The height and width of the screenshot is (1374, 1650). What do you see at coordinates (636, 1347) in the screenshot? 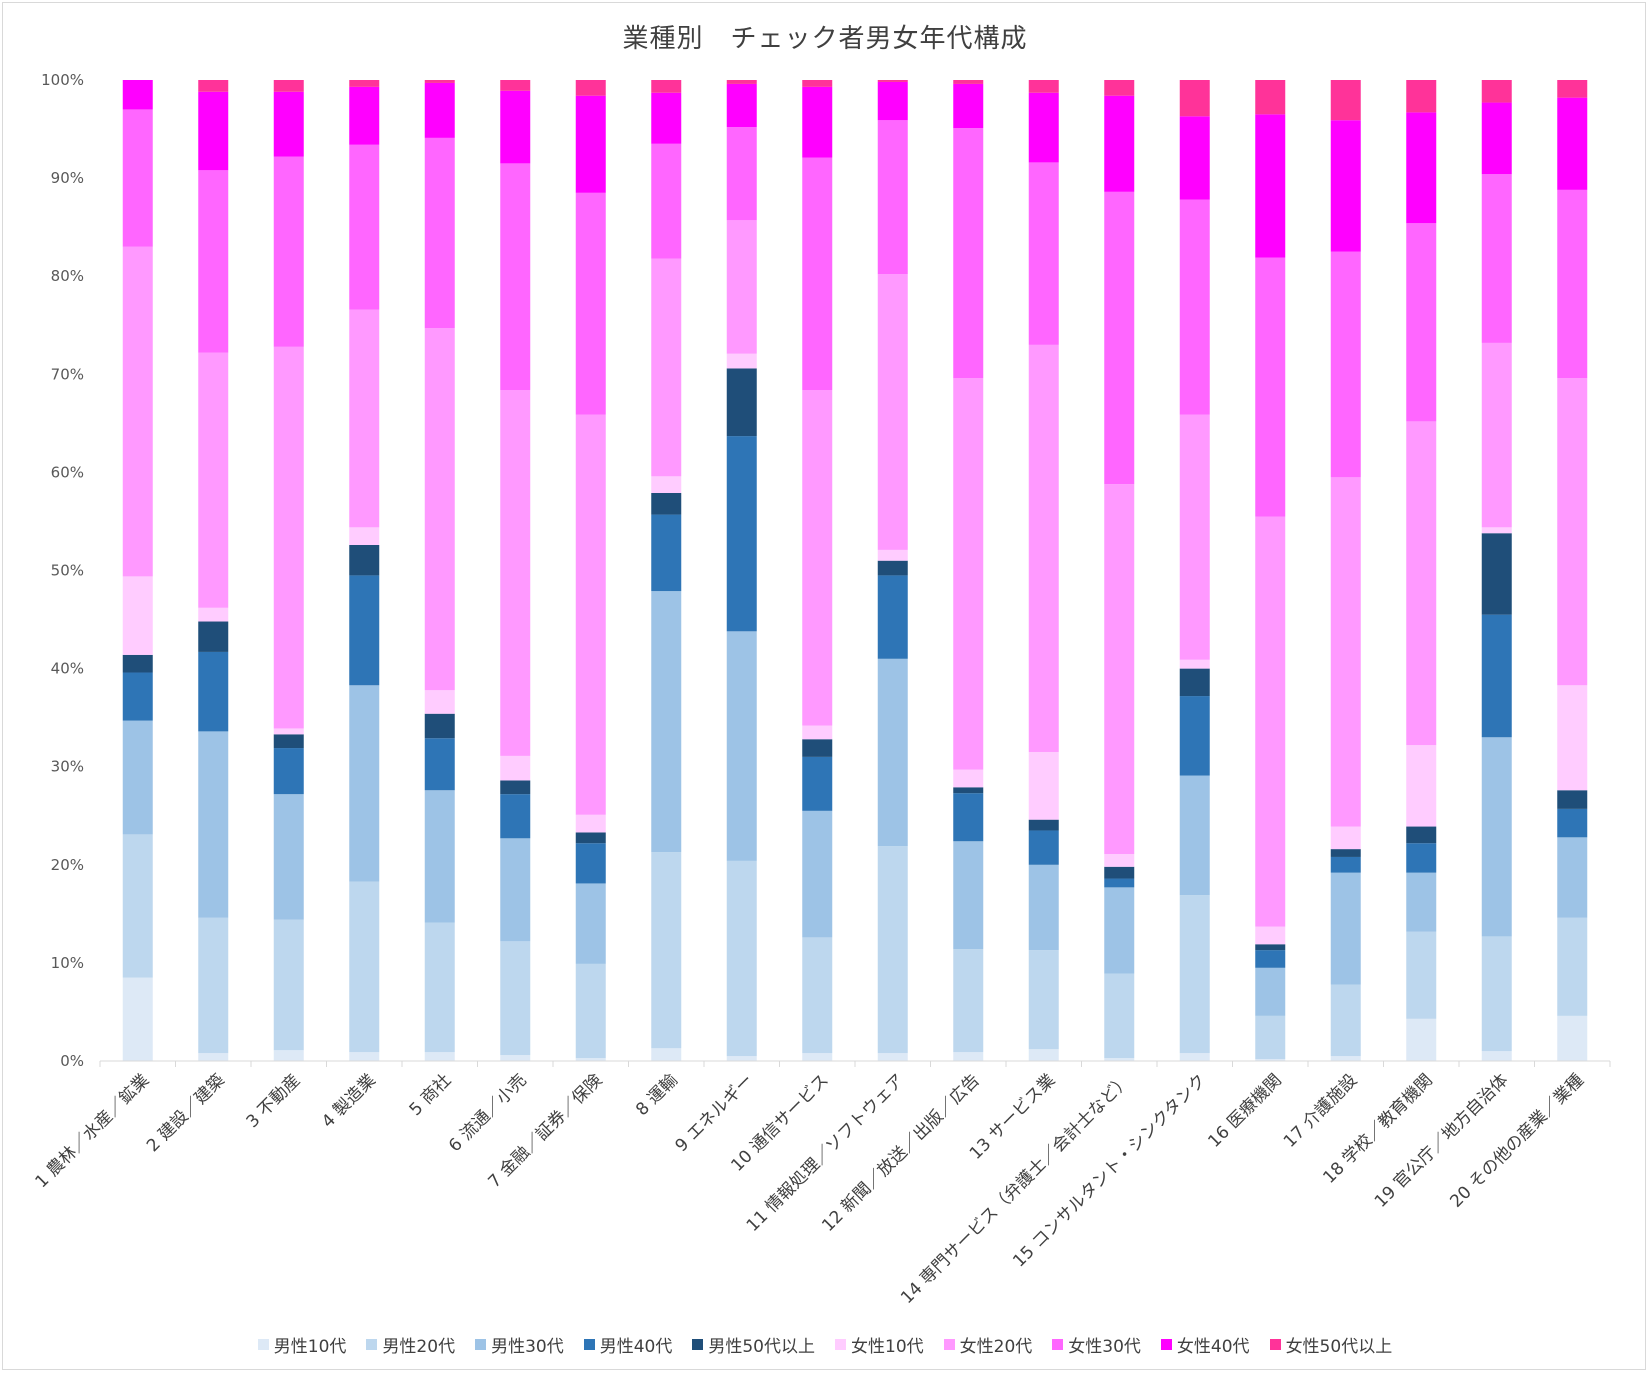
I see `legend-label: 男性40代` at bounding box center [636, 1347].